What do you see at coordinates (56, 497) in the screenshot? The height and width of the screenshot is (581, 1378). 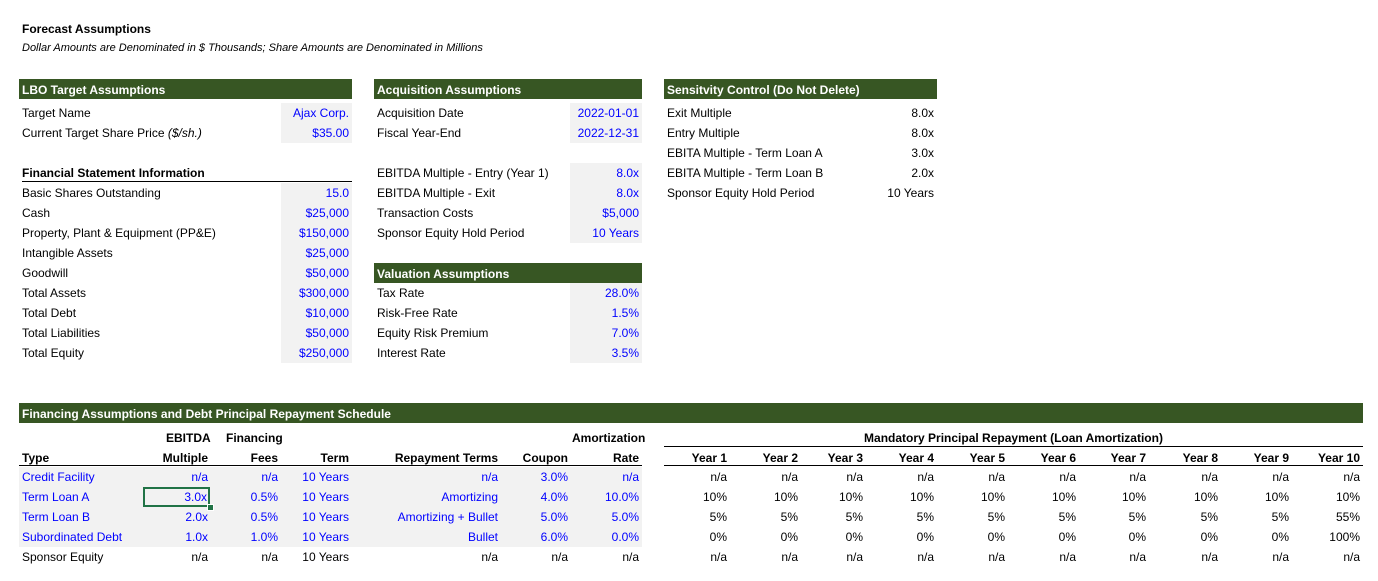 I see `debt-type-cell: Term Loan A` at bounding box center [56, 497].